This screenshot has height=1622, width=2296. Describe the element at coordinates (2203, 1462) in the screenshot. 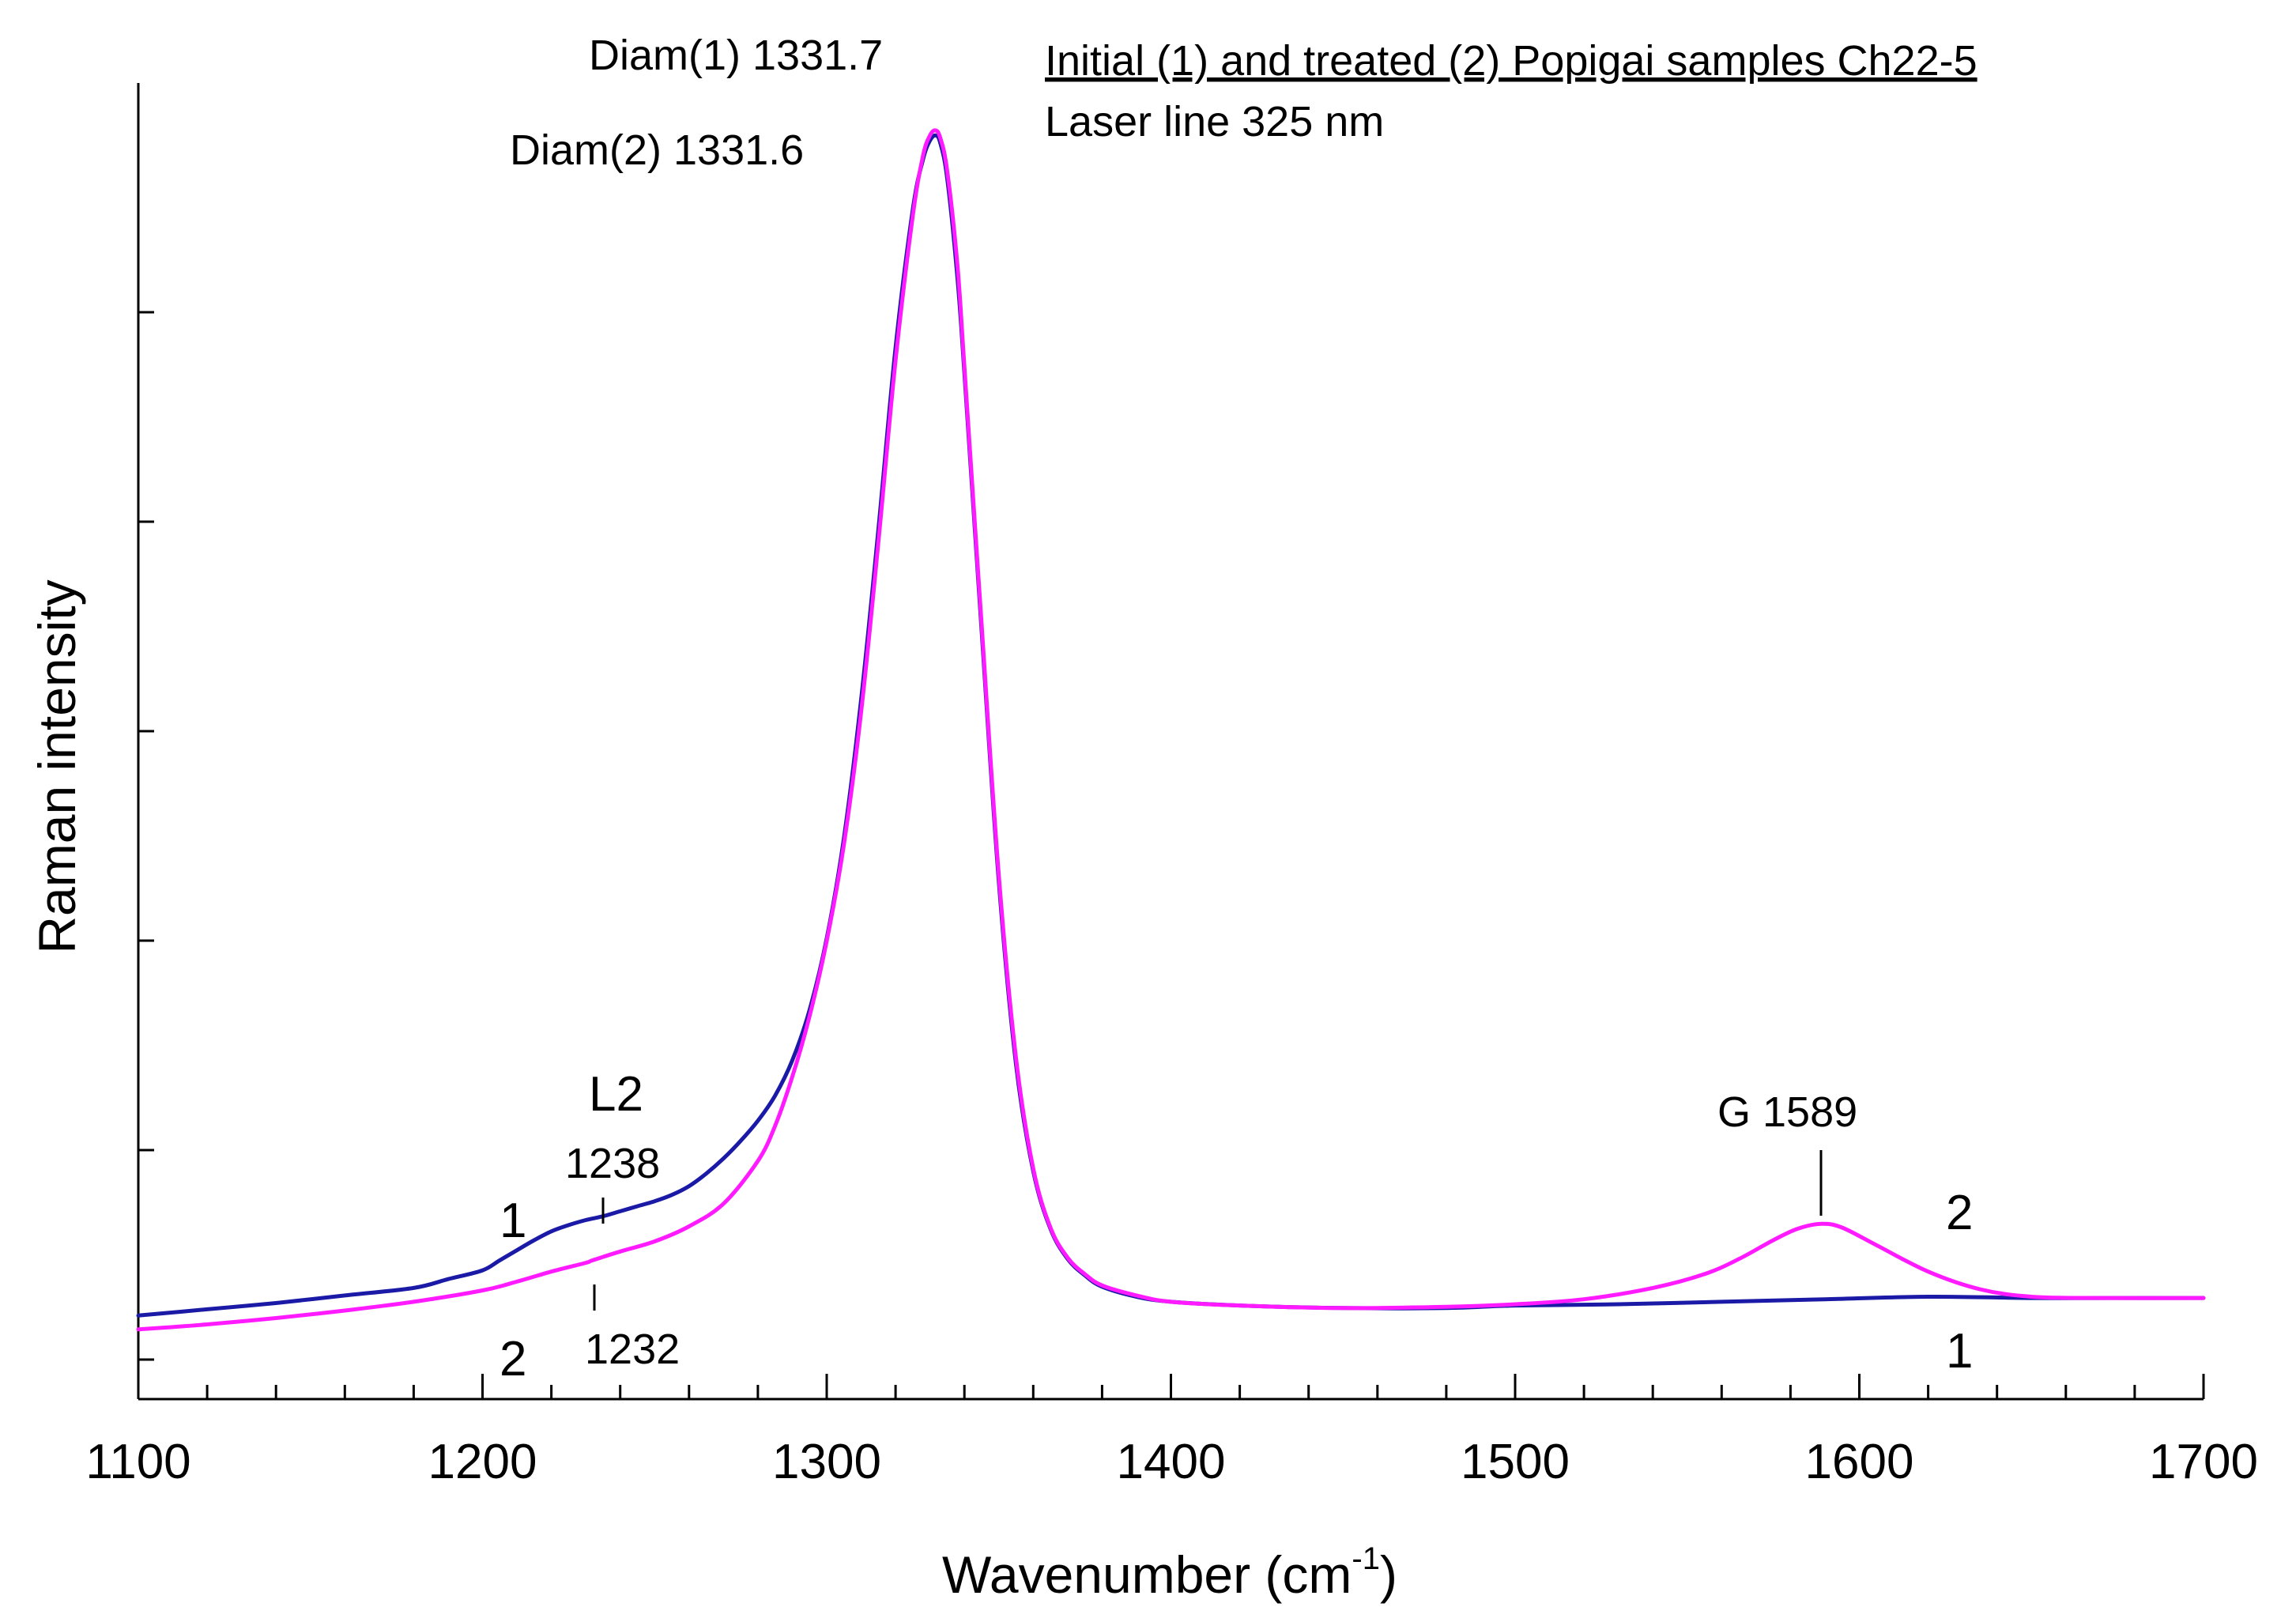

I see `x-tick-label-1700: 1700` at that location.